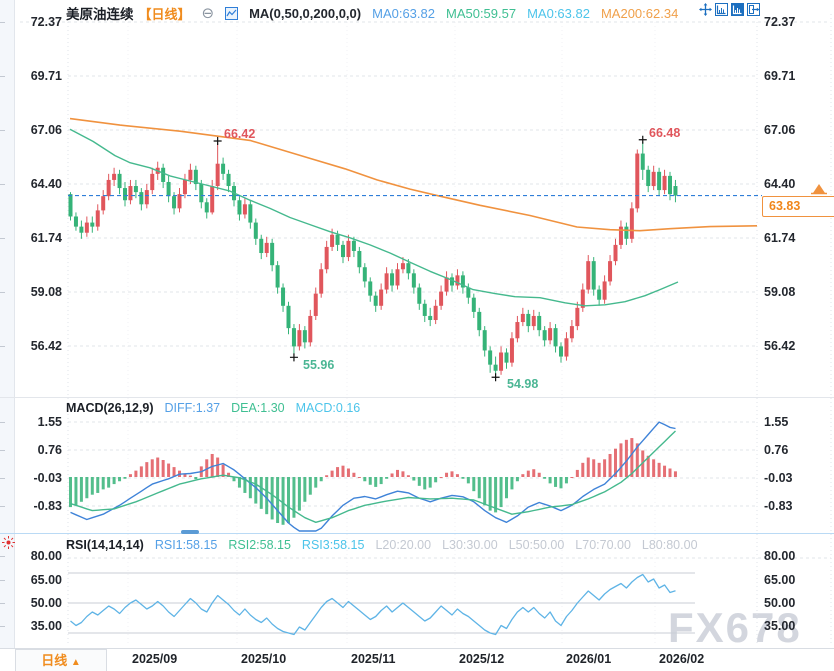 The height and width of the screenshot is (671, 834). I want to click on month-axis-label: 2026/01, so click(589, 659).